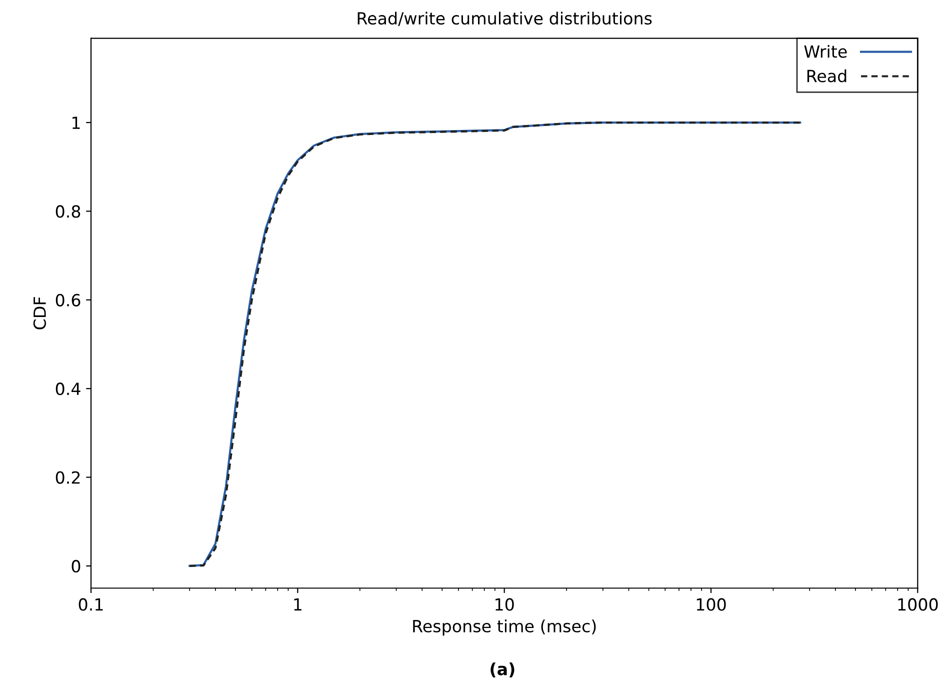 This screenshot has width=948, height=696. Describe the element at coordinates (826, 75) in the screenshot. I see `legend-label: Read` at that location.